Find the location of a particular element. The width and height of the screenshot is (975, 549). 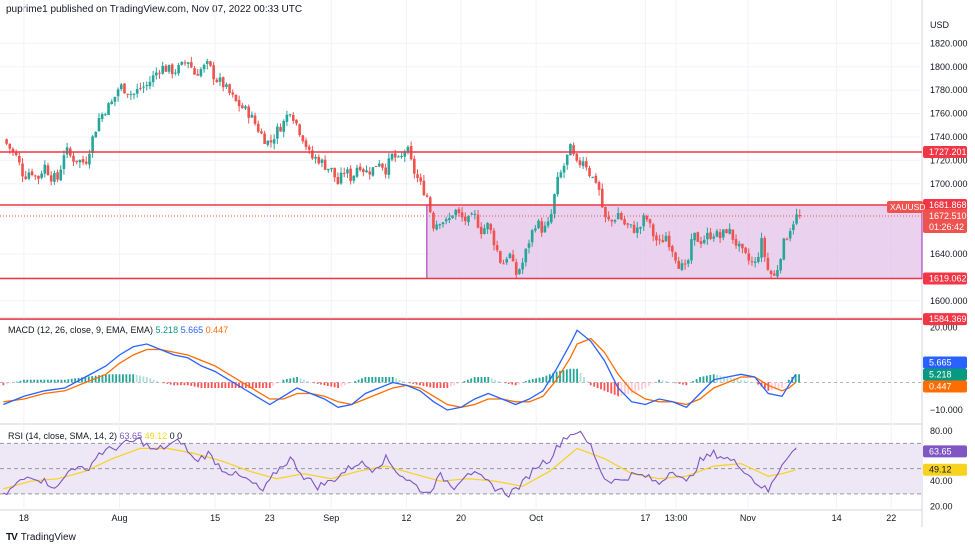

macd-badge: 5.665 is located at coordinates (940, 363).